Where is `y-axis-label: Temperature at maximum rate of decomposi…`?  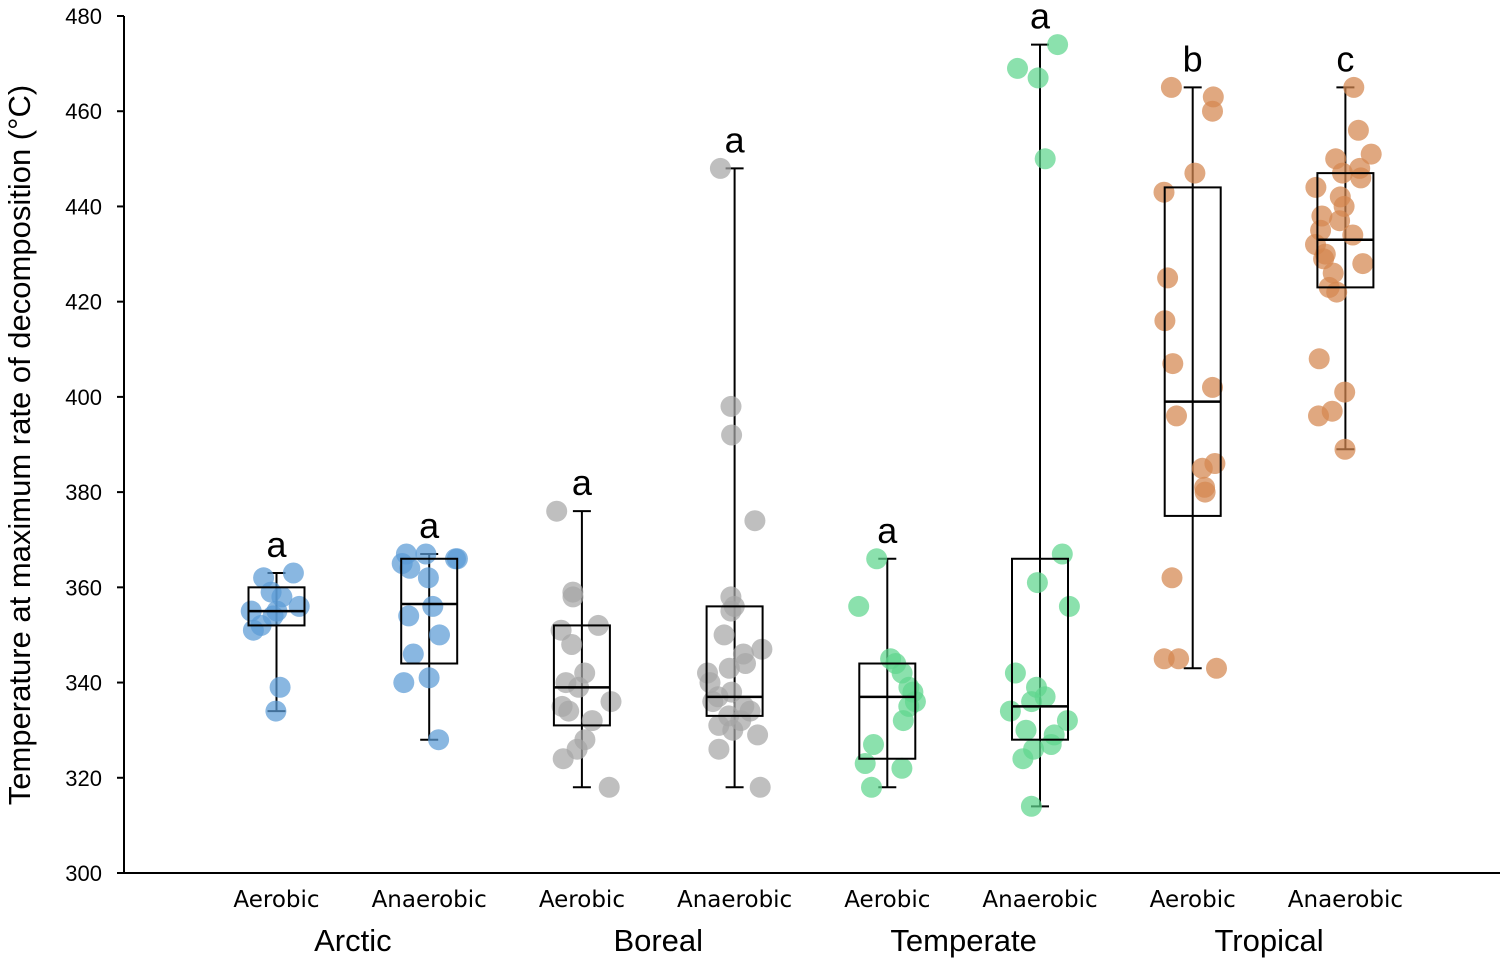 y-axis-label: Temperature at maximum rate of decomposi… is located at coordinates (19, 445).